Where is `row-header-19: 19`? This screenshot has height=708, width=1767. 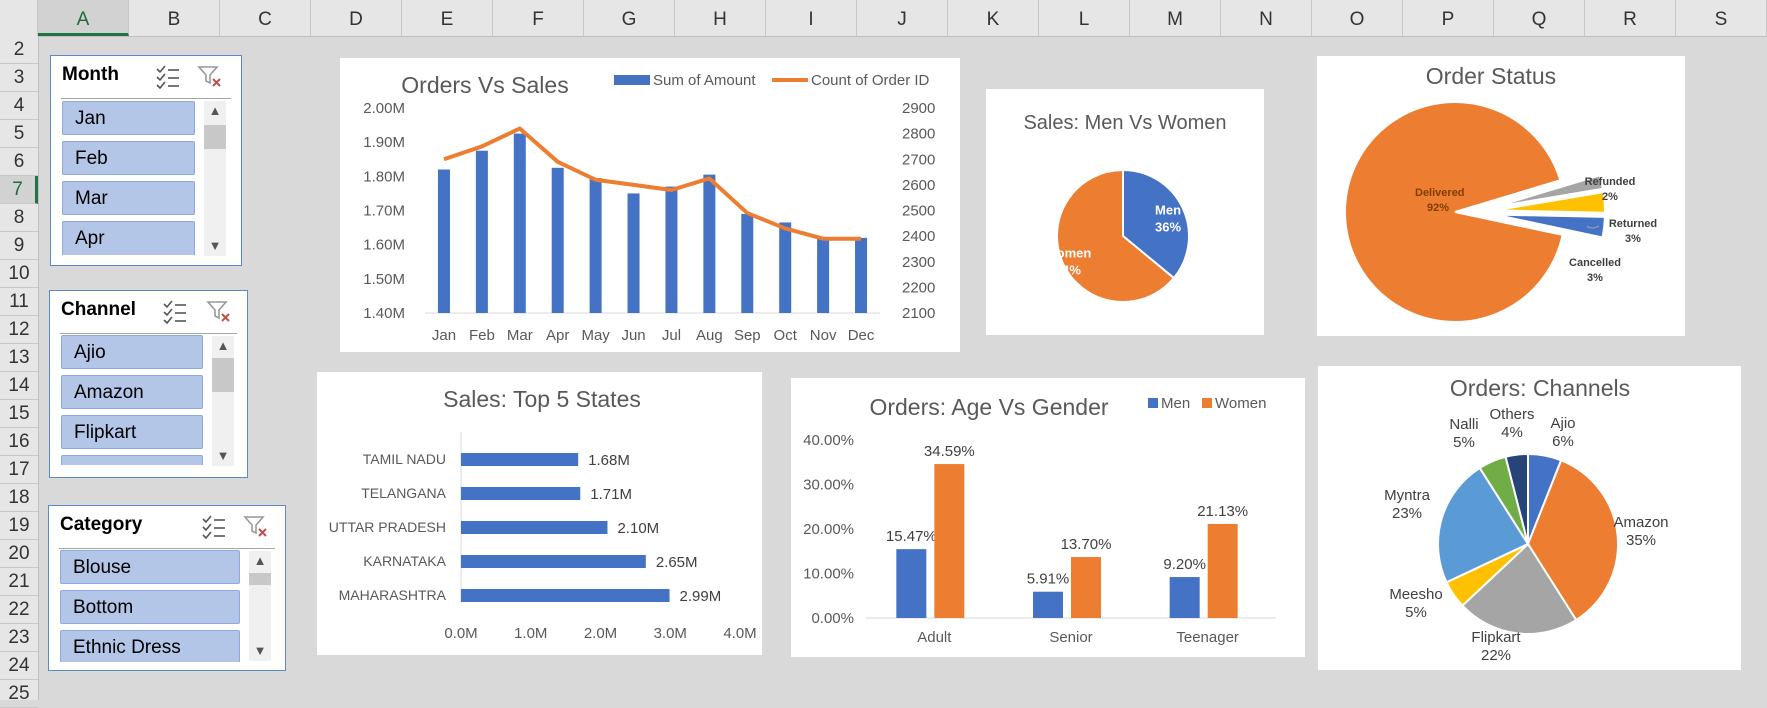
row-header-19: 19 is located at coordinates (19, 526).